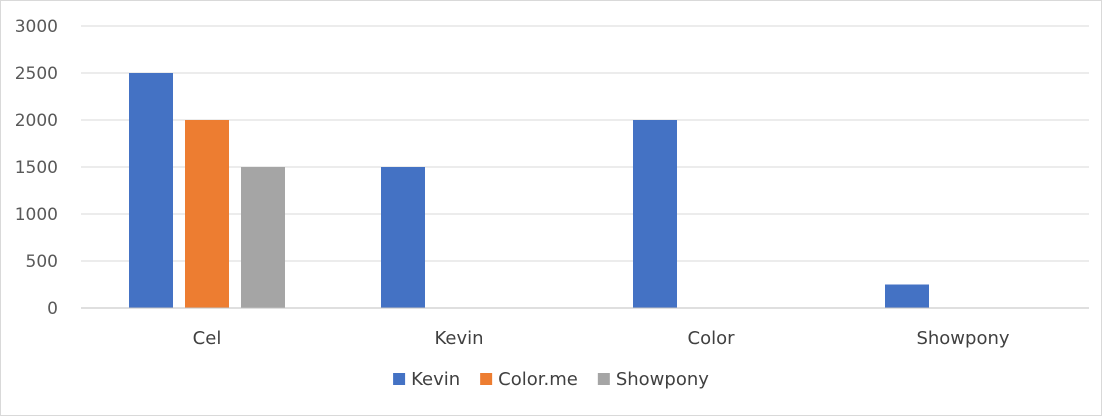  What do you see at coordinates (52, 309) in the screenshot?
I see `y-tick-label: 0` at bounding box center [52, 309].